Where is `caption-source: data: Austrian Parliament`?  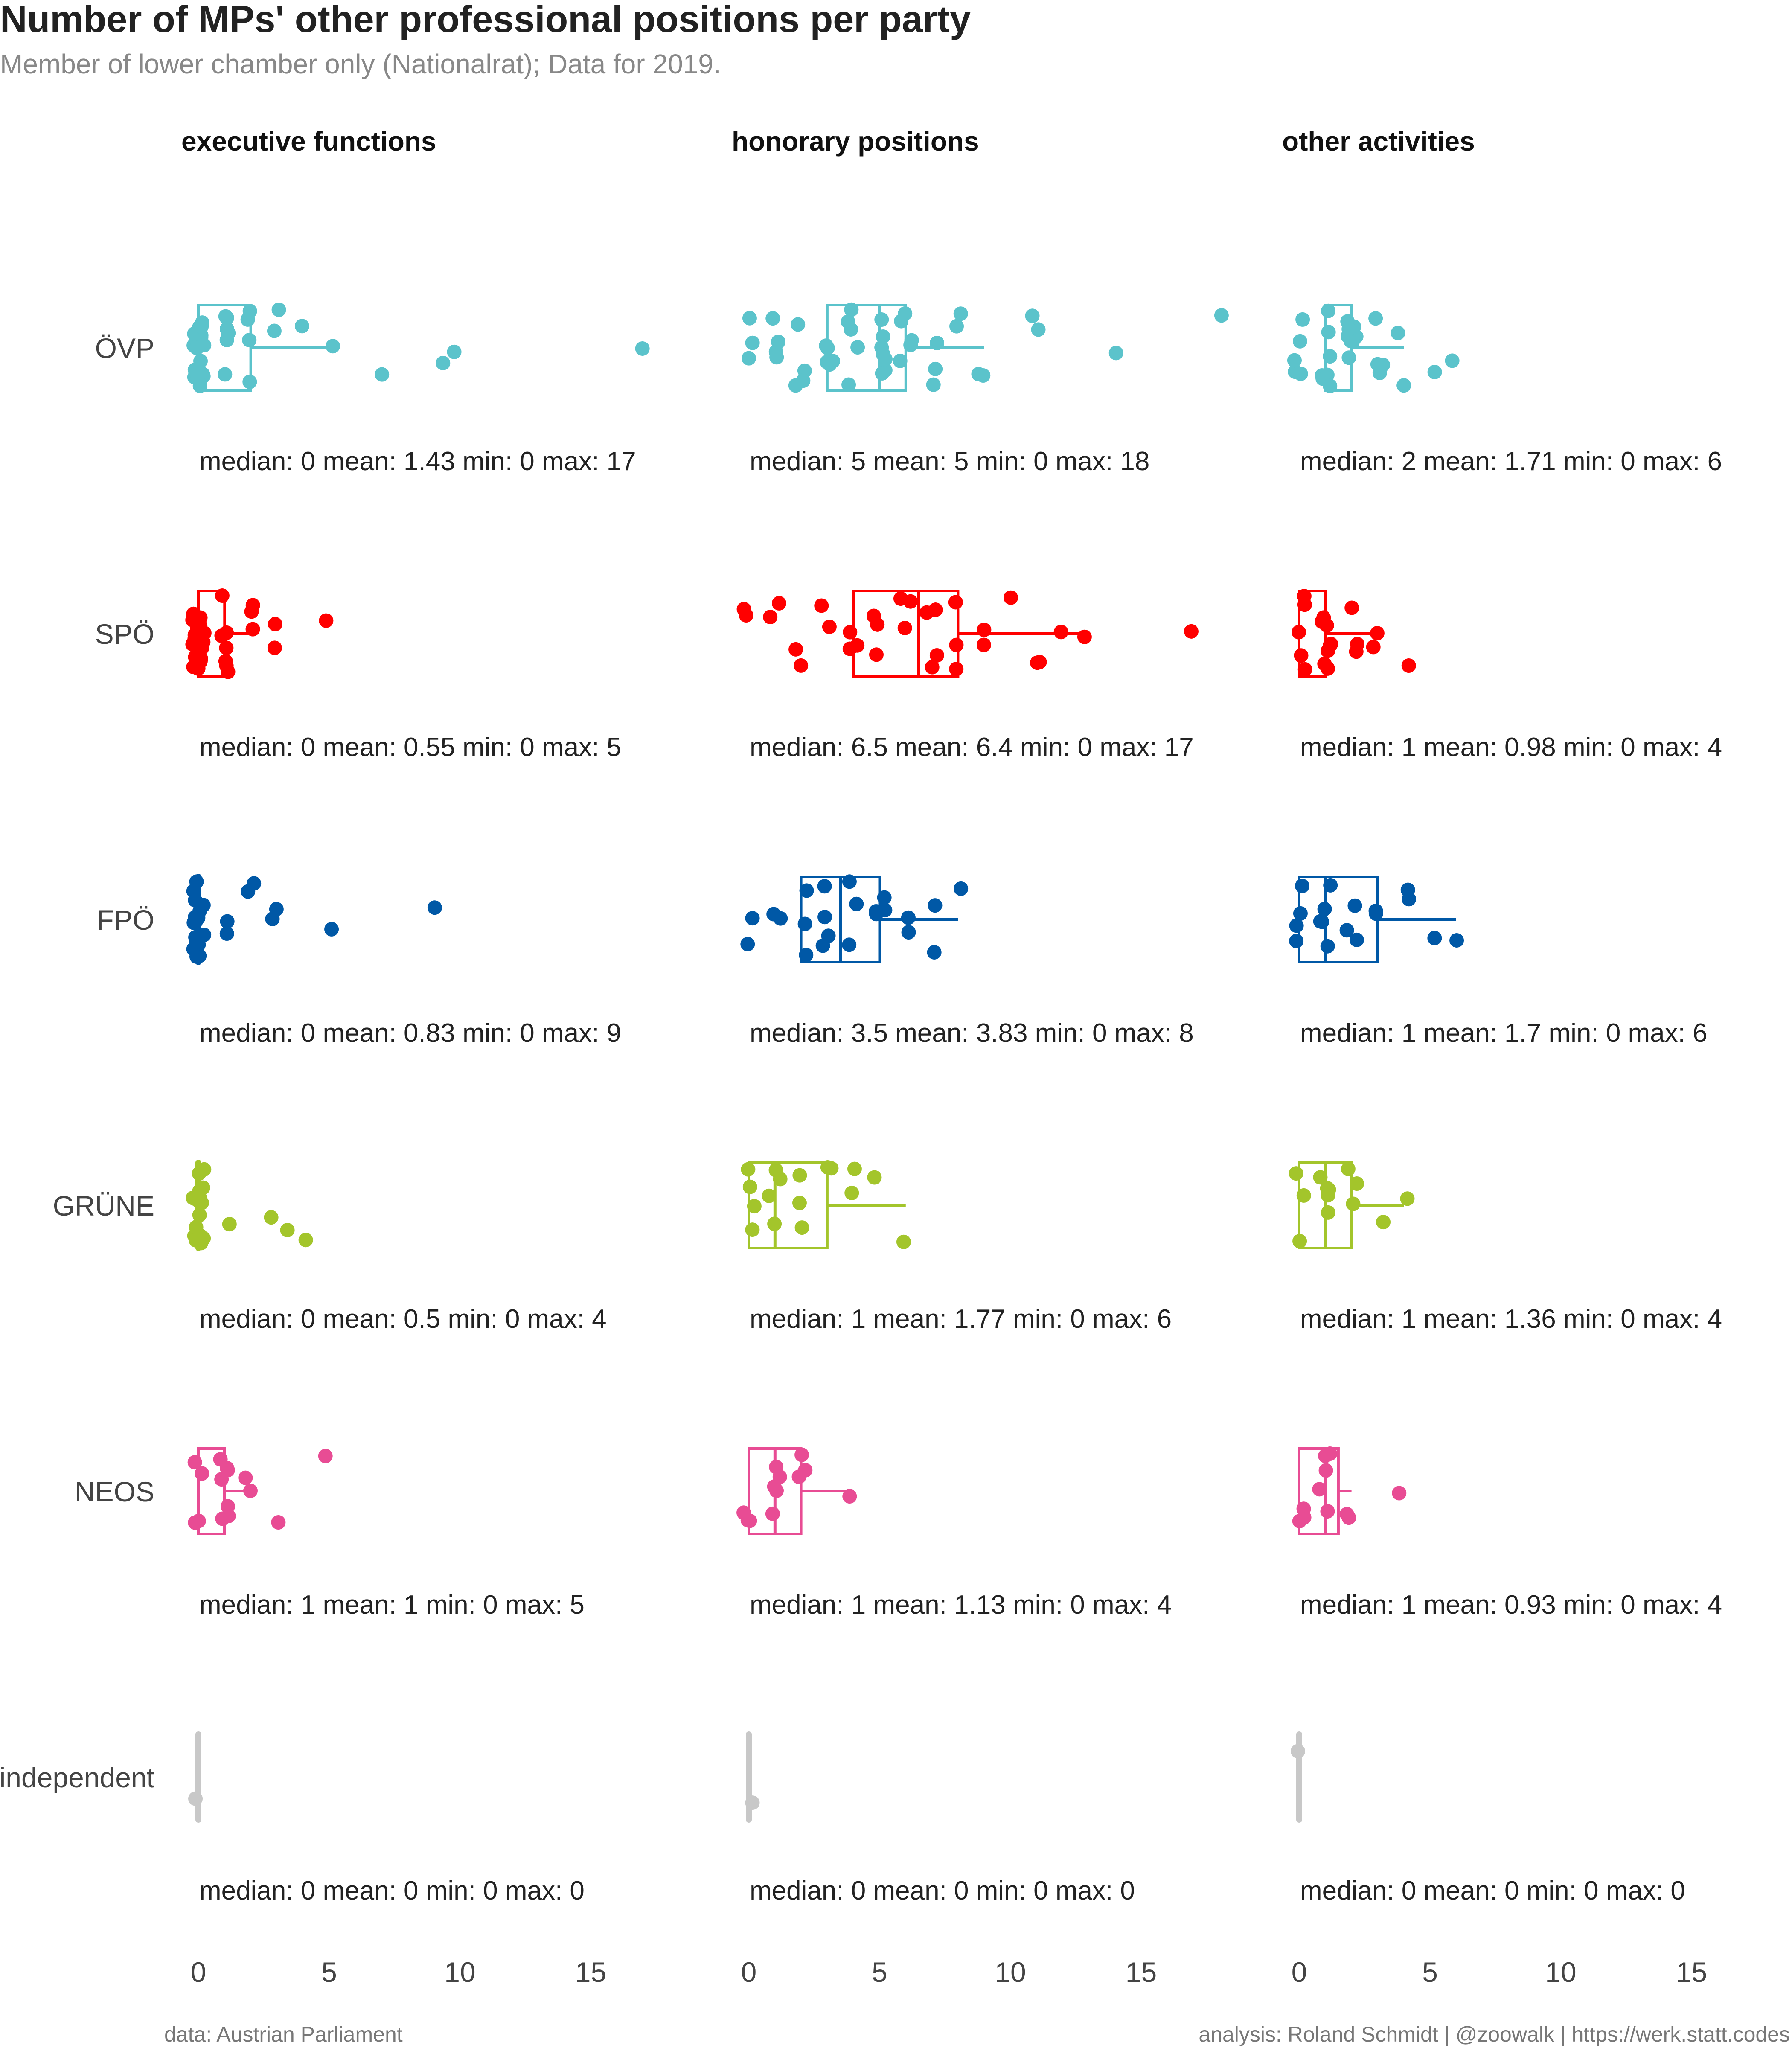
caption-source: data: Austrian Parliament is located at coordinates (283, 2034).